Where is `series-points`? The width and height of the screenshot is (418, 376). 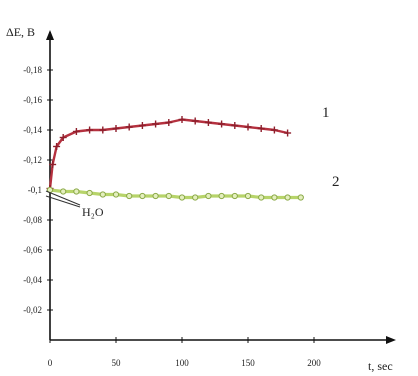 series-points is located at coordinates (175, 158).